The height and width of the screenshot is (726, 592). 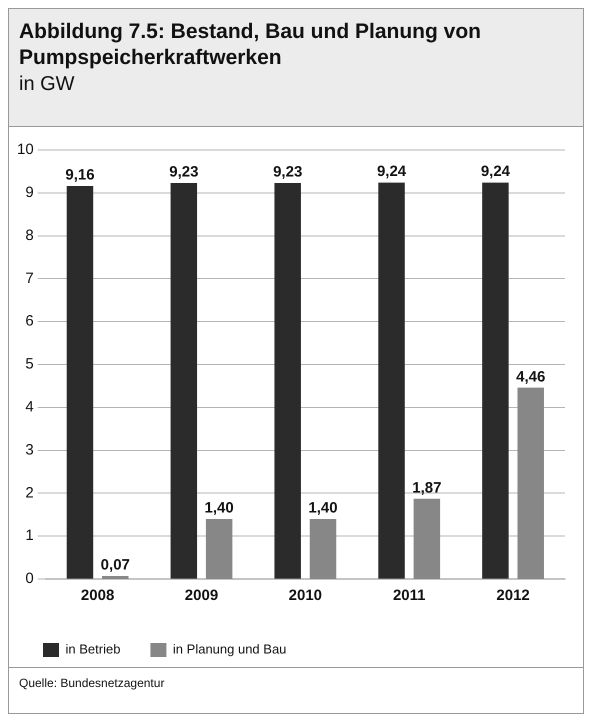 I want to click on data-label: 0,07, so click(x=115, y=565).